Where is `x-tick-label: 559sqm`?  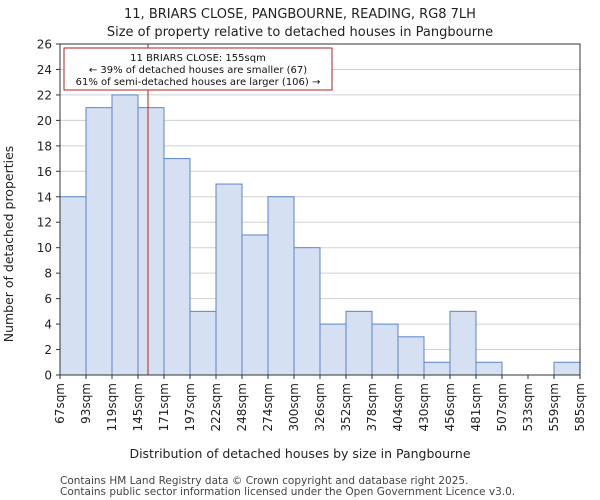 x-tick-label: 559sqm is located at coordinates (554, 407).